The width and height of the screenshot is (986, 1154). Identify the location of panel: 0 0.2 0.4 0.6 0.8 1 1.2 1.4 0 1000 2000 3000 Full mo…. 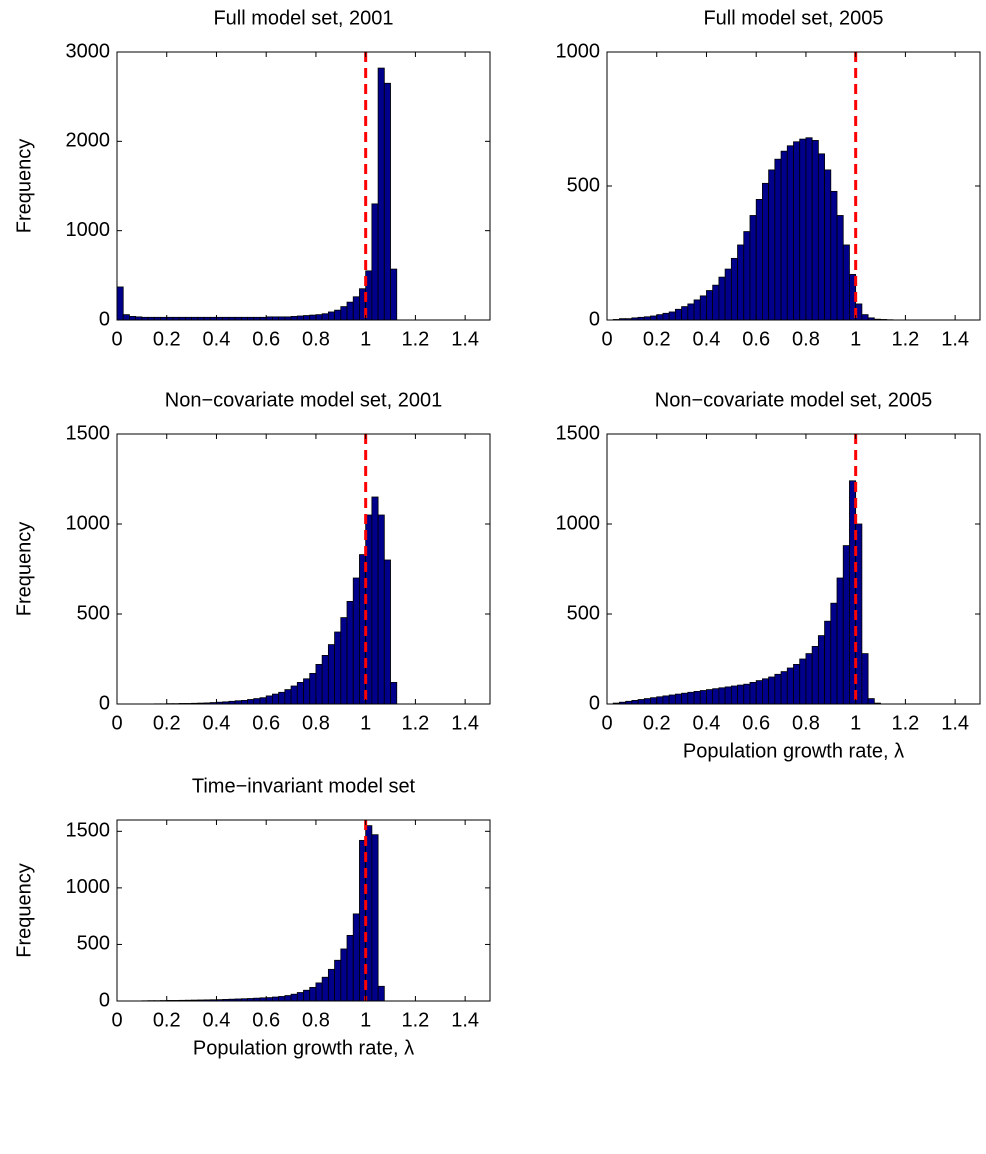
(252, 178).